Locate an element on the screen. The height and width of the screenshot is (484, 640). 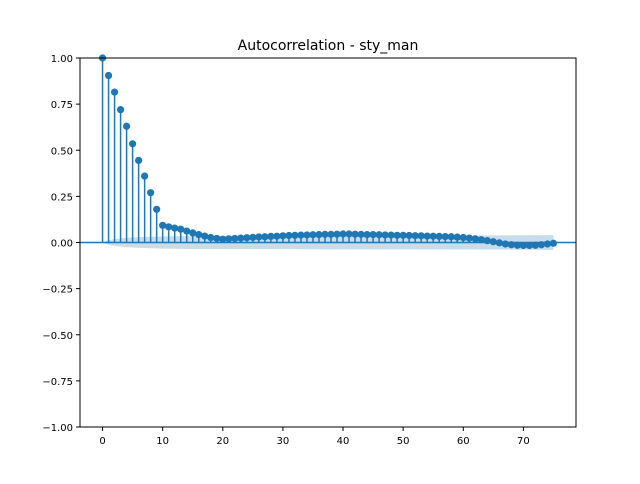
x-tick-label: 20 is located at coordinates (222, 441).